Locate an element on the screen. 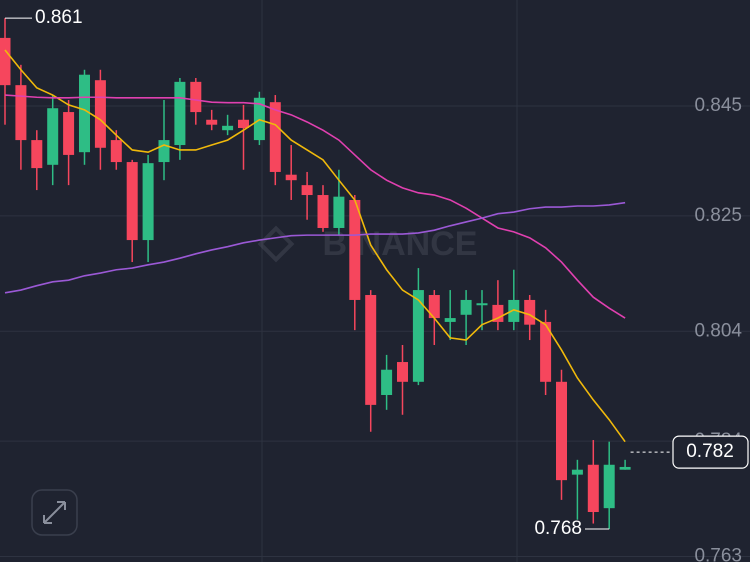 This screenshot has height=562, width=750. last-price-box is located at coordinates (710, 452).